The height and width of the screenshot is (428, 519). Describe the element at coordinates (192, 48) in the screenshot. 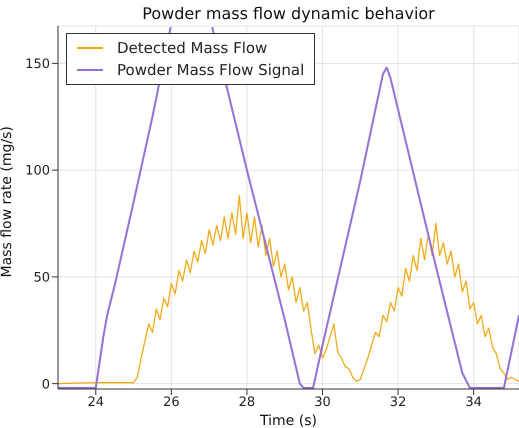

I see `legend-label: Detected Mass Flow` at that location.